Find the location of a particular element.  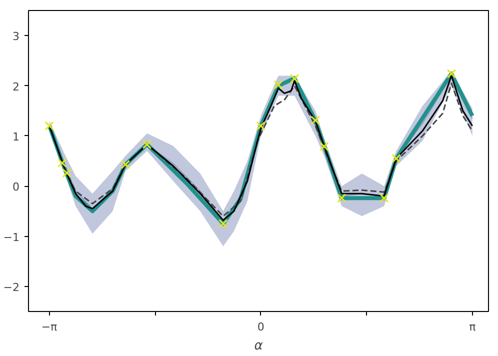

x-tick-label: π is located at coordinates (472, 327).